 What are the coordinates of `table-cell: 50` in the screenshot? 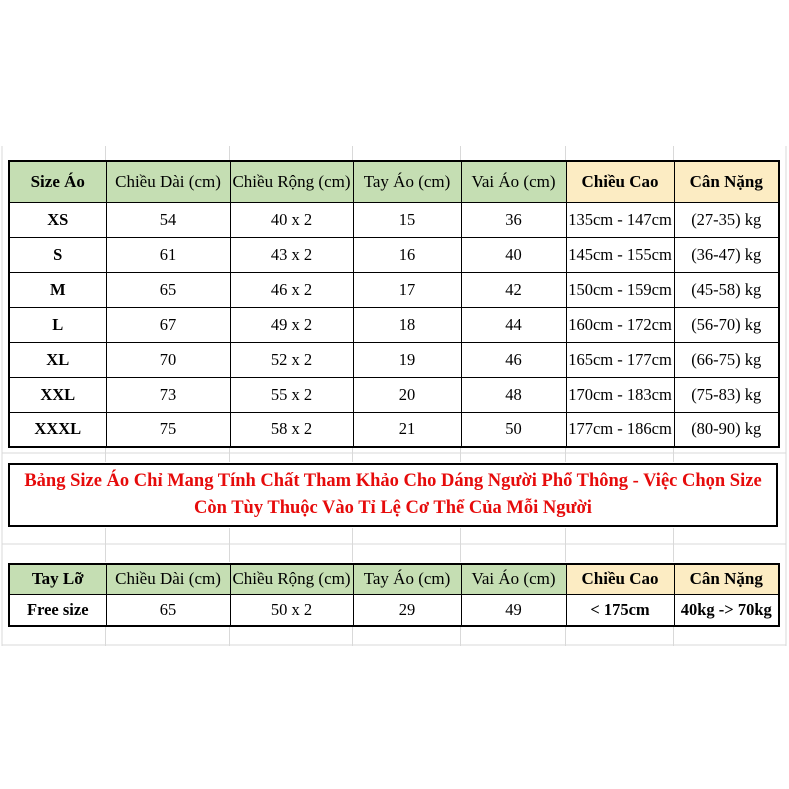 It's located at (513, 429).